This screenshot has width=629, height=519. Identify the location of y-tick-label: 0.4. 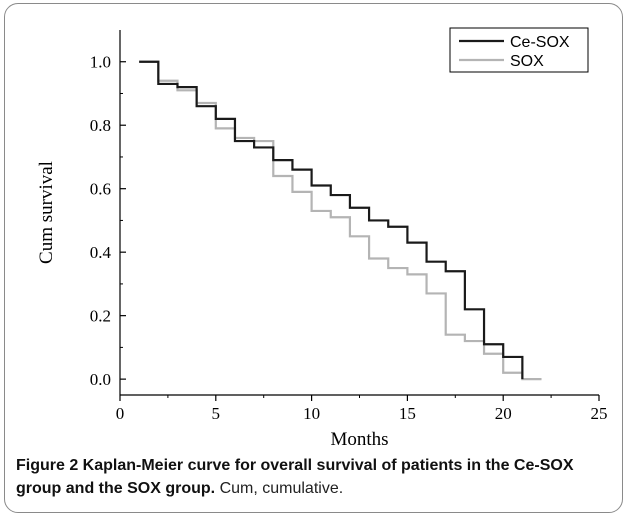
(101, 252).